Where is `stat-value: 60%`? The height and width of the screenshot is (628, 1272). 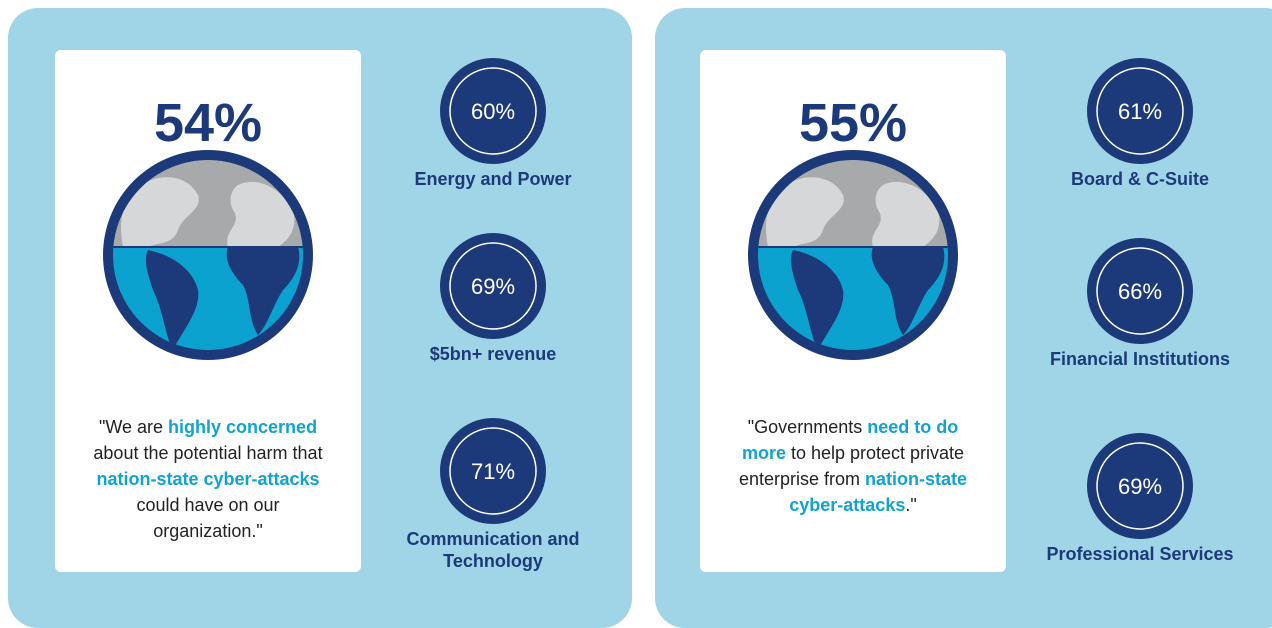 stat-value: 60% is located at coordinates (493, 111).